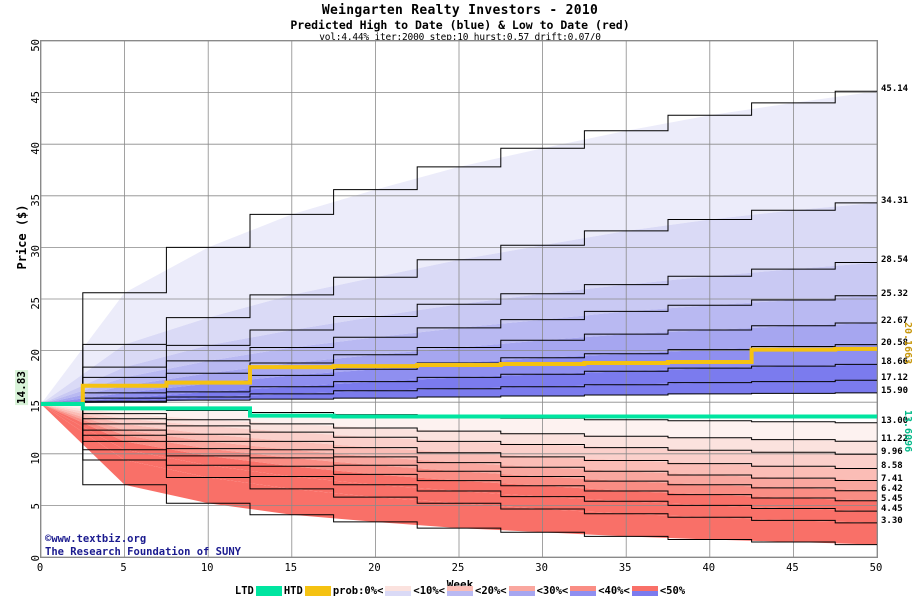  I want to click on x-tick-5: 5, so click(123, 568).